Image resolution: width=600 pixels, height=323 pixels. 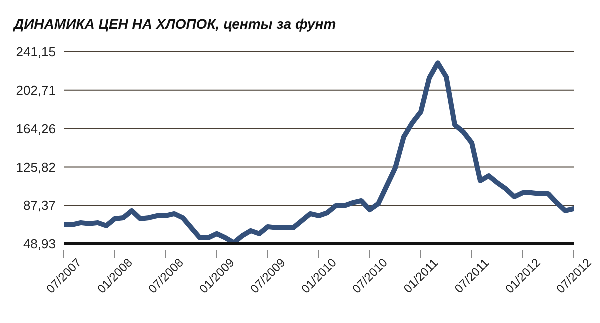 What do you see at coordinates (36, 52) in the screenshot?
I see `y-tick-label: 241,15` at bounding box center [36, 52].